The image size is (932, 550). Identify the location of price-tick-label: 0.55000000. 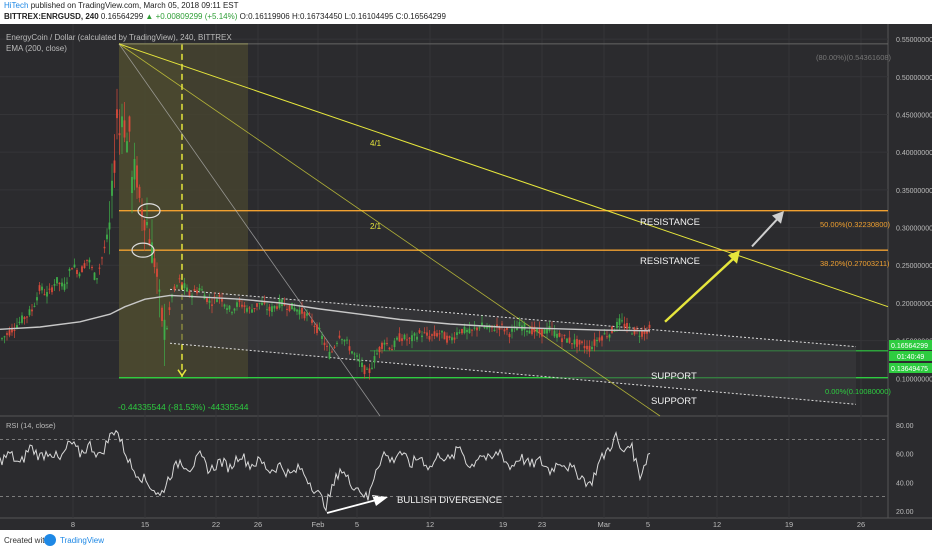
(914, 40).